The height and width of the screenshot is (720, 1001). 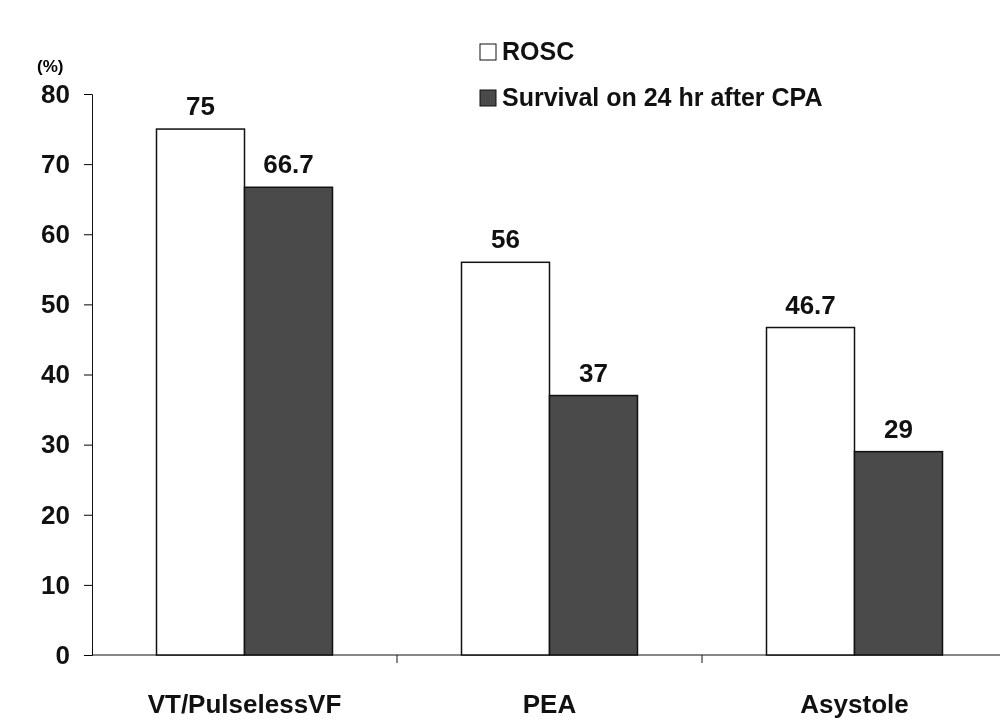 I want to click on y-tick-label: 80, so click(x=55, y=93).